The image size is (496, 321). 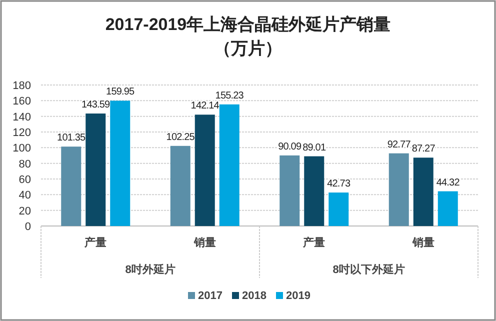 I want to click on data-label: 142.14, so click(x=205, y=106).